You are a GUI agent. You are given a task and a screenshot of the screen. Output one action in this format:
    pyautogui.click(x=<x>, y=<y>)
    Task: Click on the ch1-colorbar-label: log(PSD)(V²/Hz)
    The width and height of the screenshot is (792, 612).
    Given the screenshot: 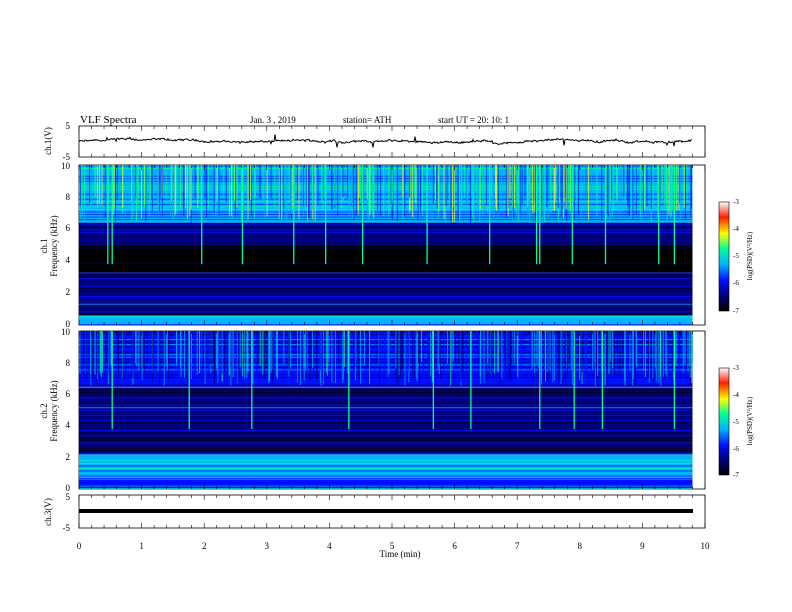 What is the action you would take?
    pyautogui.click(x=750, y=255)
    